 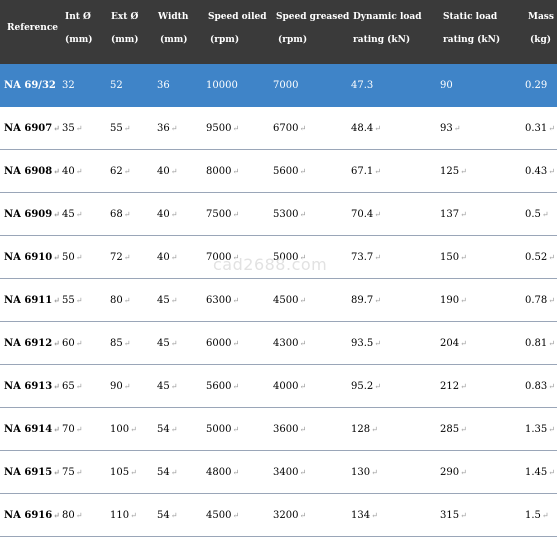 What do you see at coordinates (289, 214) in the screenshot?
I see `cell-speed-greased: 5300 ↵` at bounding box center [289, 214].